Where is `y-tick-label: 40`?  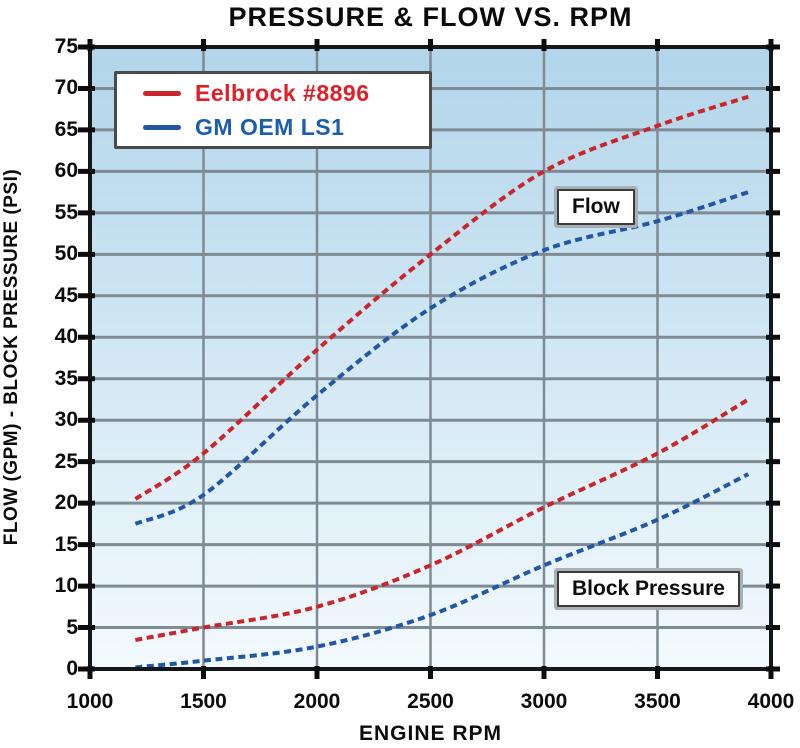 y-tick-label: 40 is located at coordinates (66, 337).